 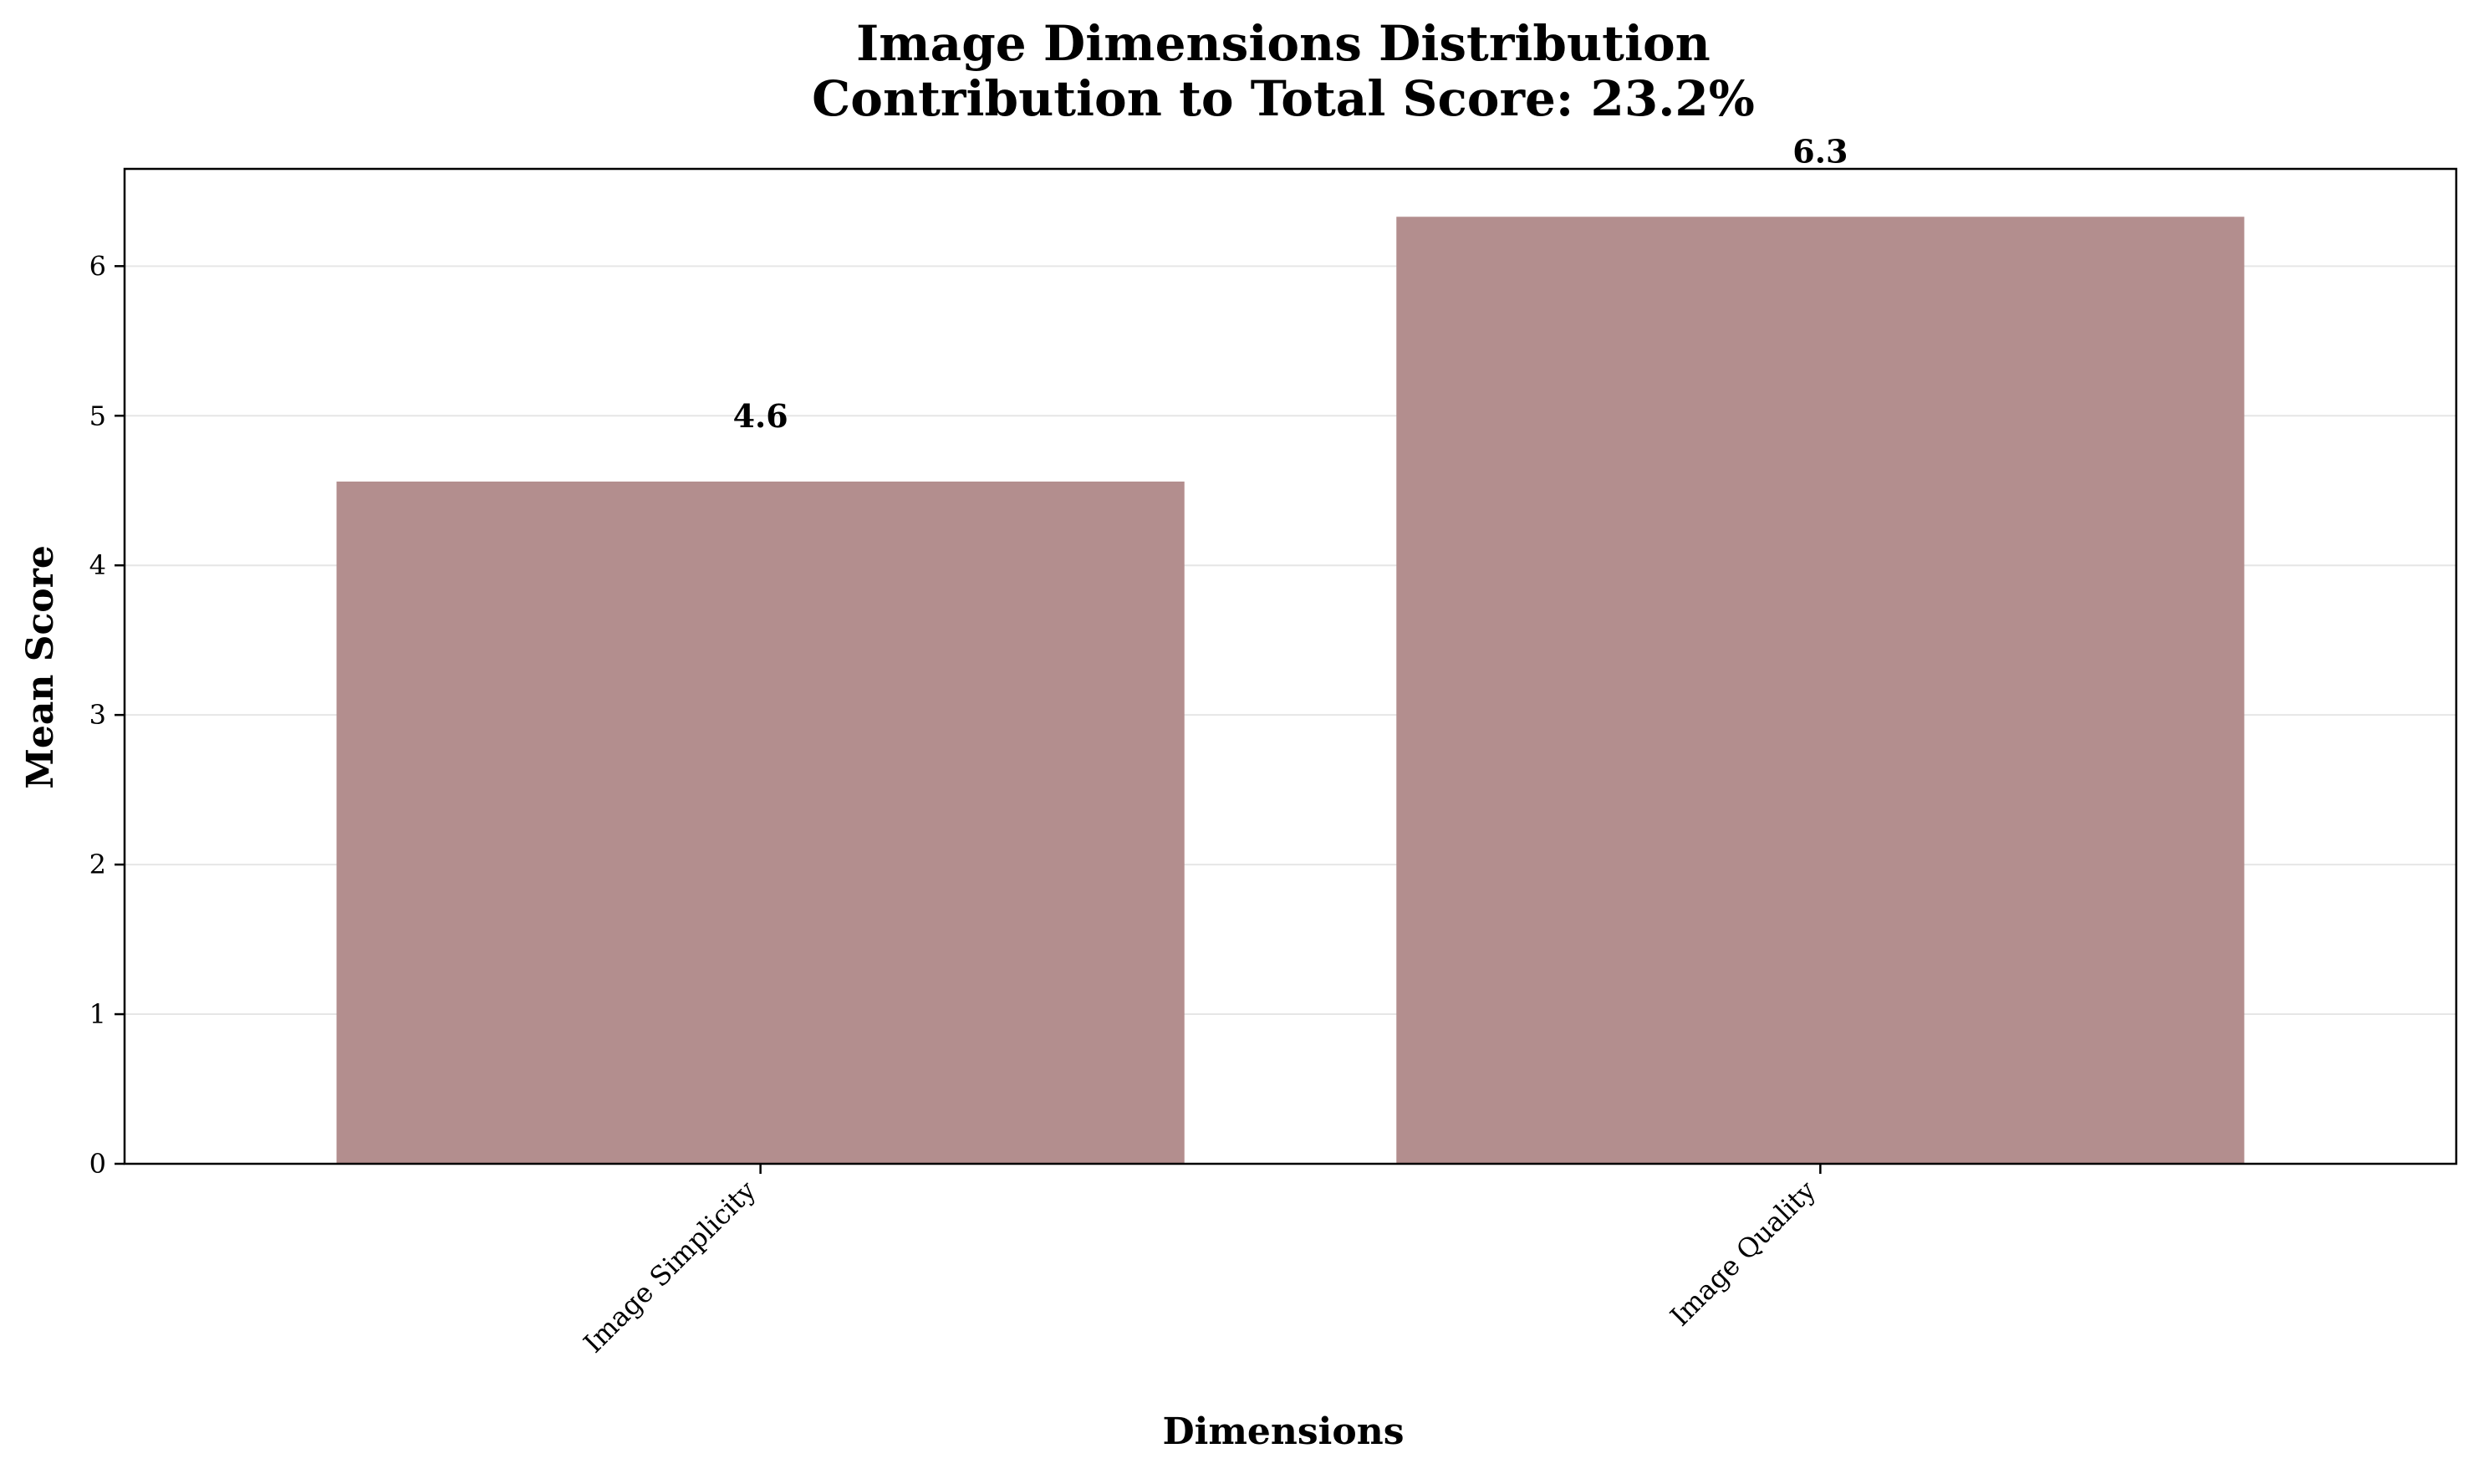 What do you see at coordinates (40, 667) in the screenshot?
I see `y-axis-label: Mean Score` at bounding box center [40, 667].